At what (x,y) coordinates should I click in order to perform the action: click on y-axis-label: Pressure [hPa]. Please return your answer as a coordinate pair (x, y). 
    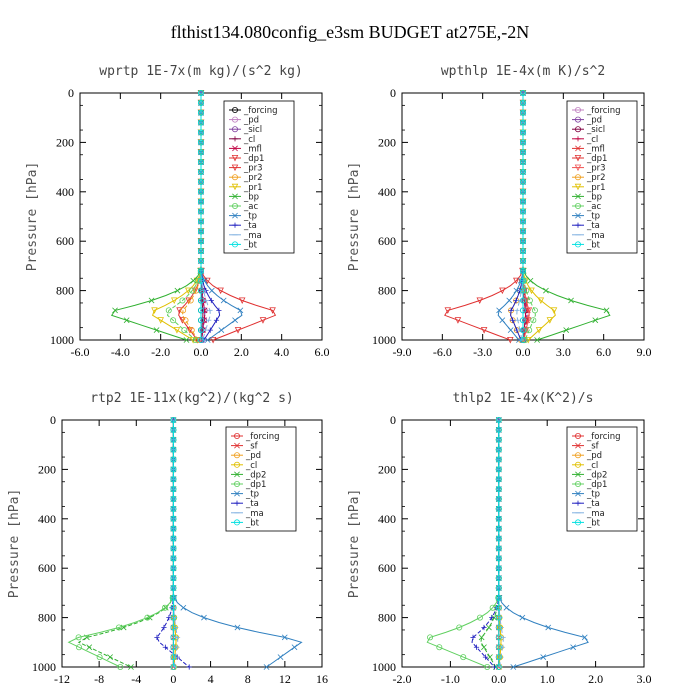
    Looking at the image, I should click on (32, 217).